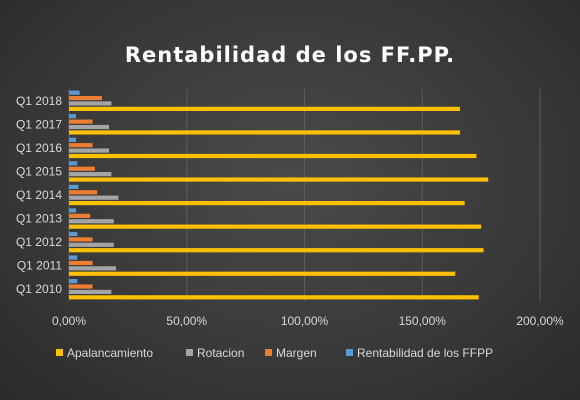 The width and height of the screenshot is (580, 400). What do you see at coordinates (39, 242) in the screenshot?
I see `y-tick-label: Q1 2012` at bounding box center [39, 242].